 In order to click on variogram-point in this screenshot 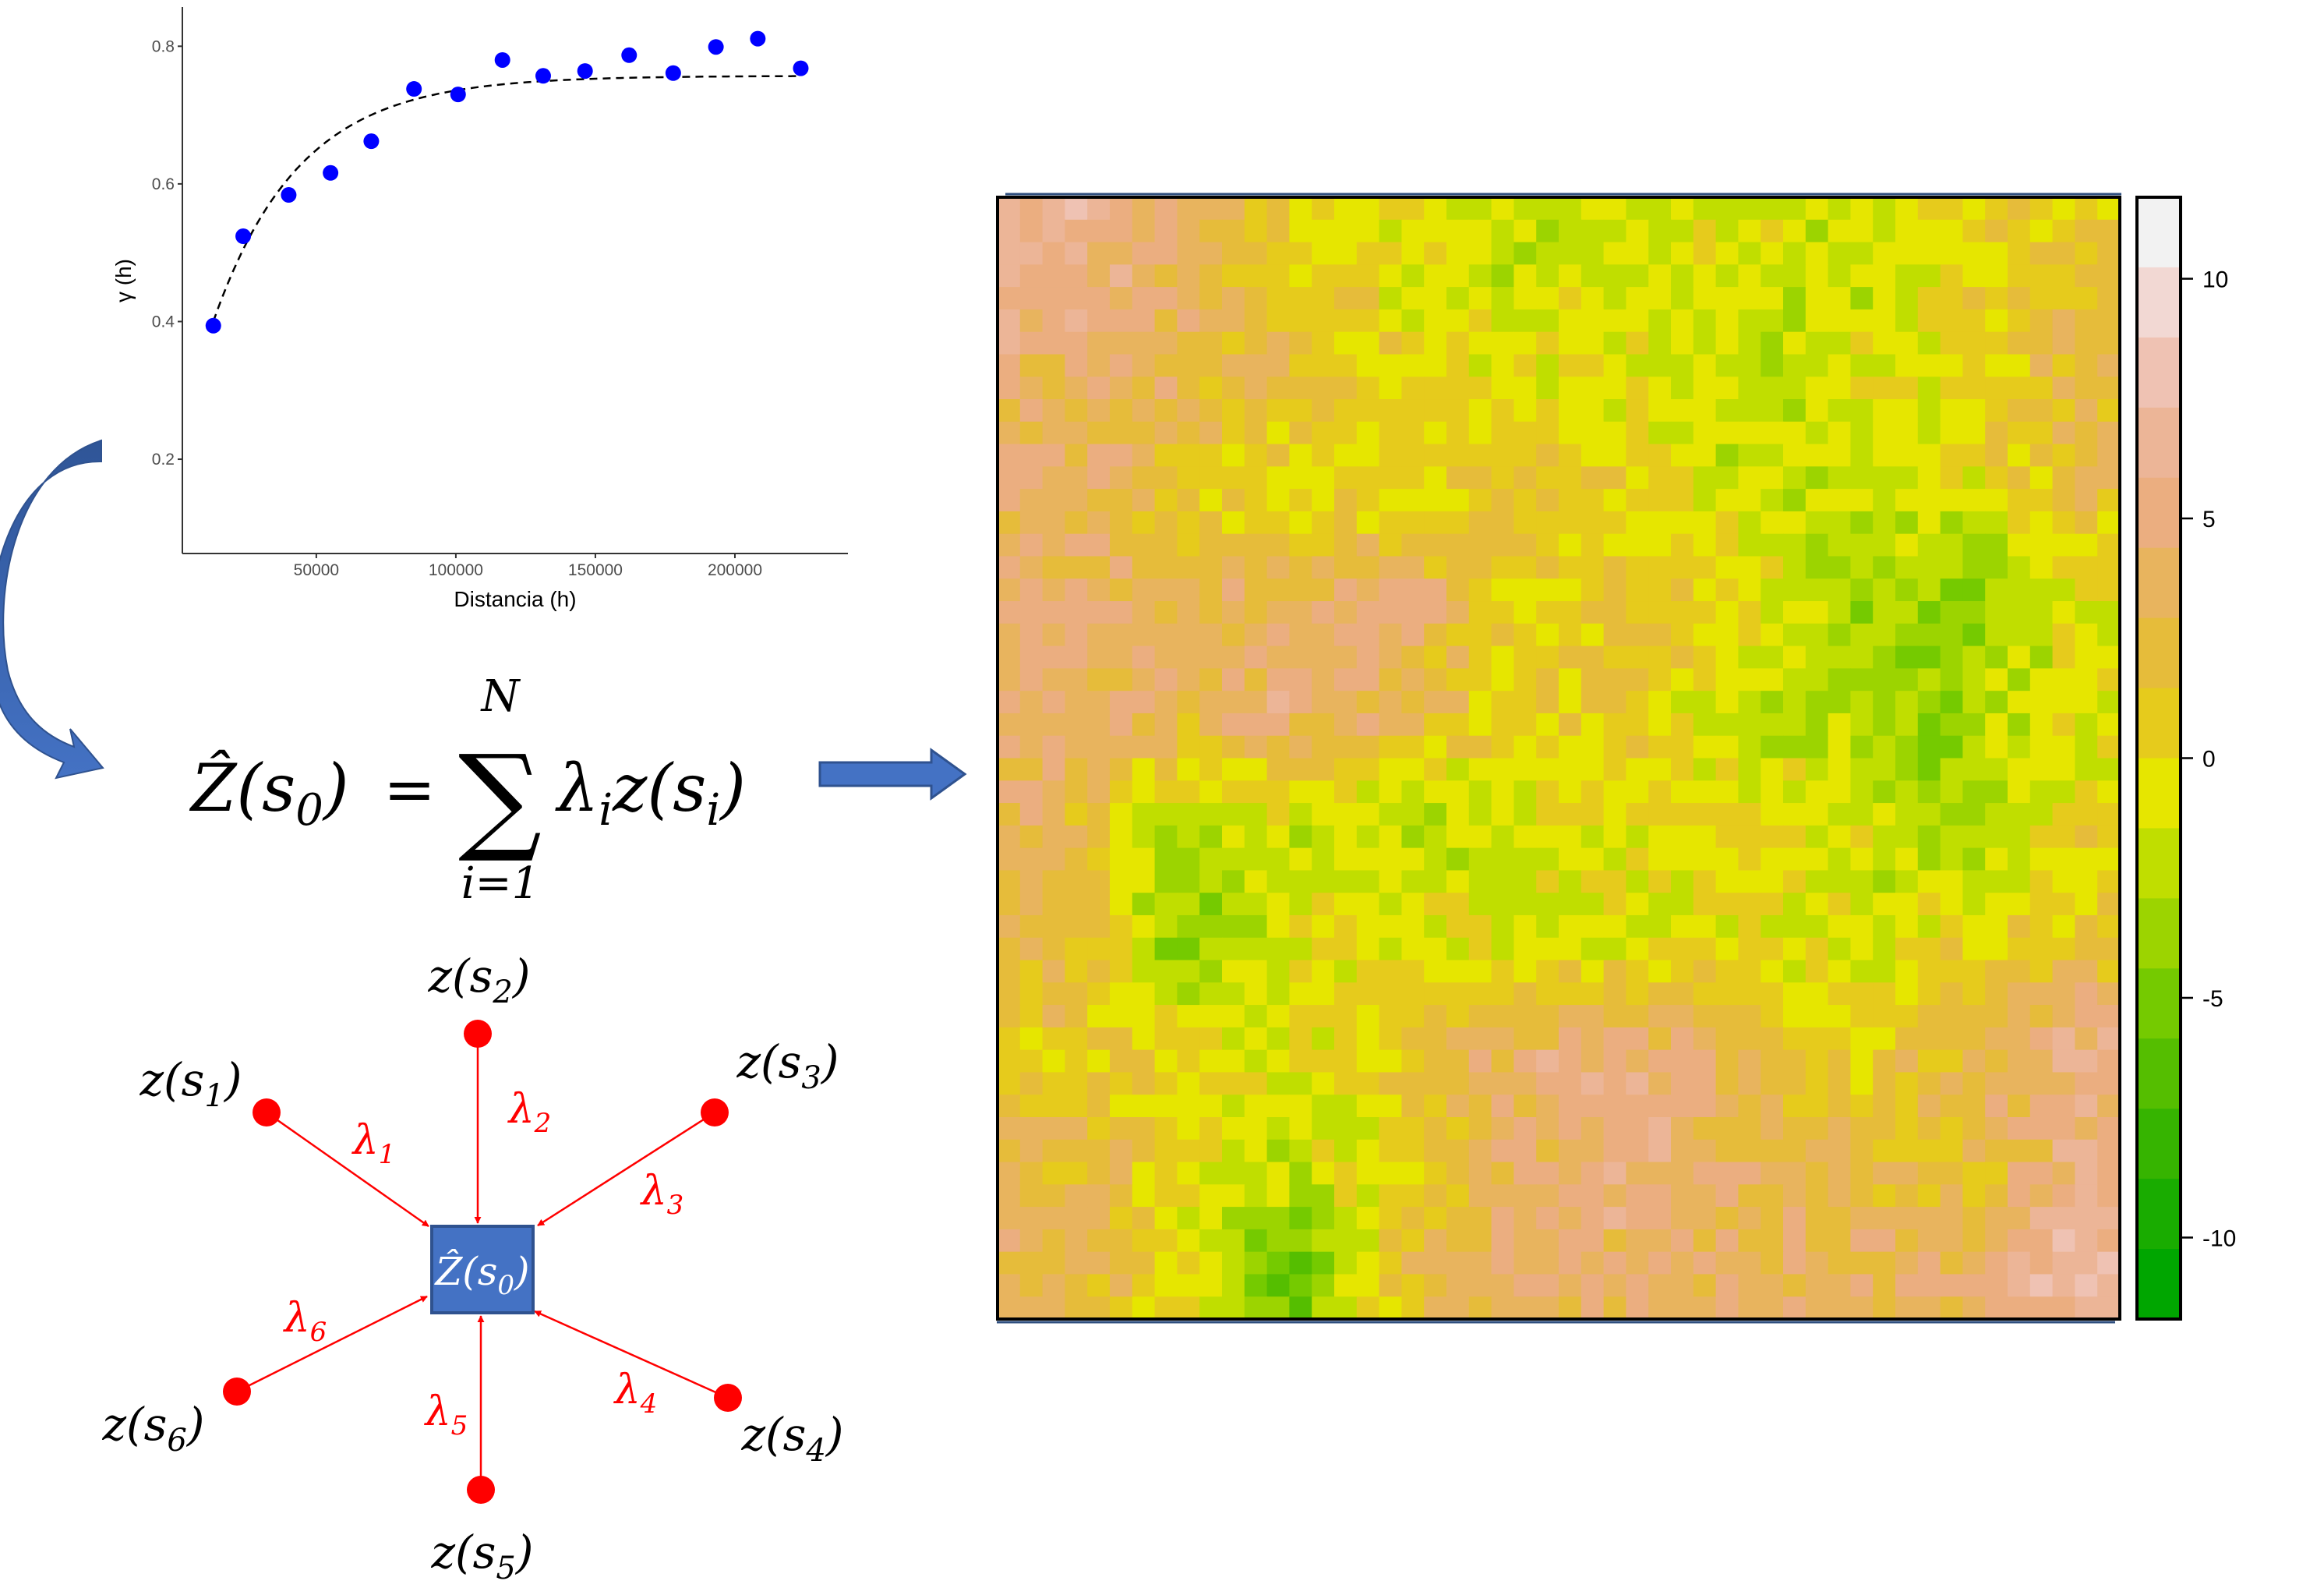, I will do `click(243, 236)`.